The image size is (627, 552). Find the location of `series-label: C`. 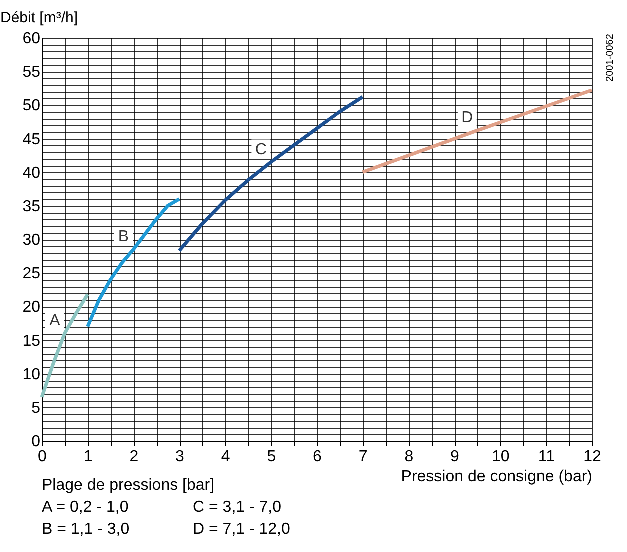

series-label: C is located at coordinates (261, 149).